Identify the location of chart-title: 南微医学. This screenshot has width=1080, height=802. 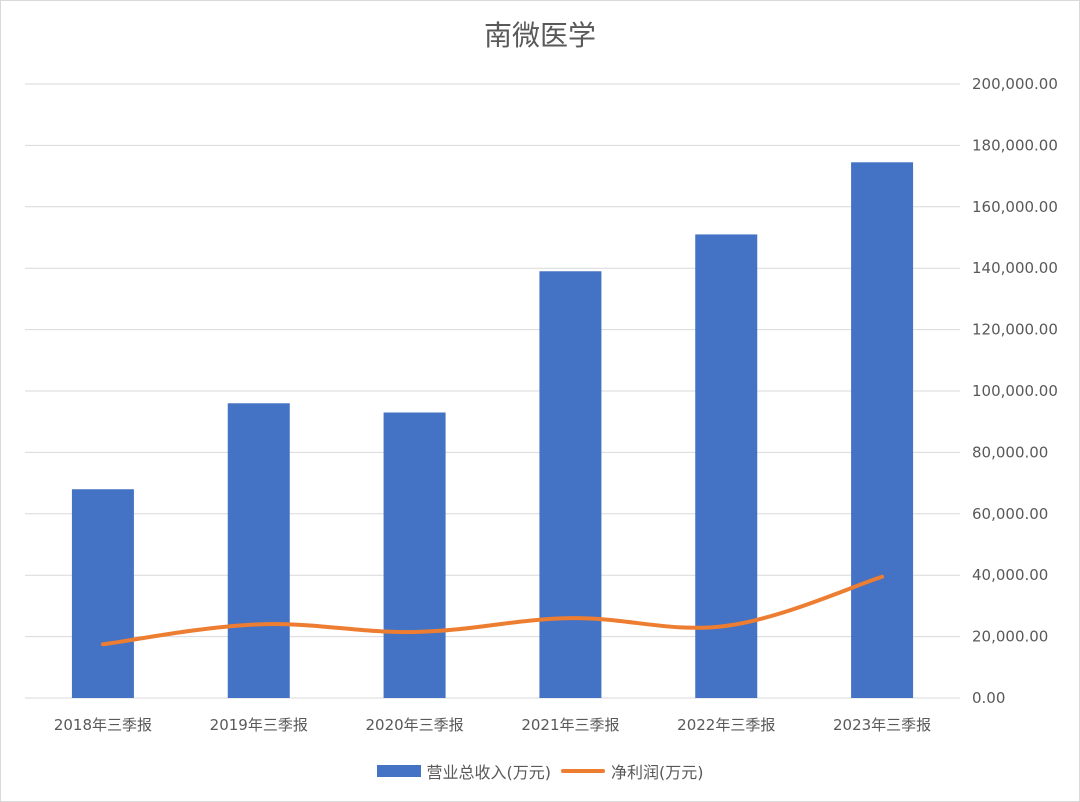
(539, 35).